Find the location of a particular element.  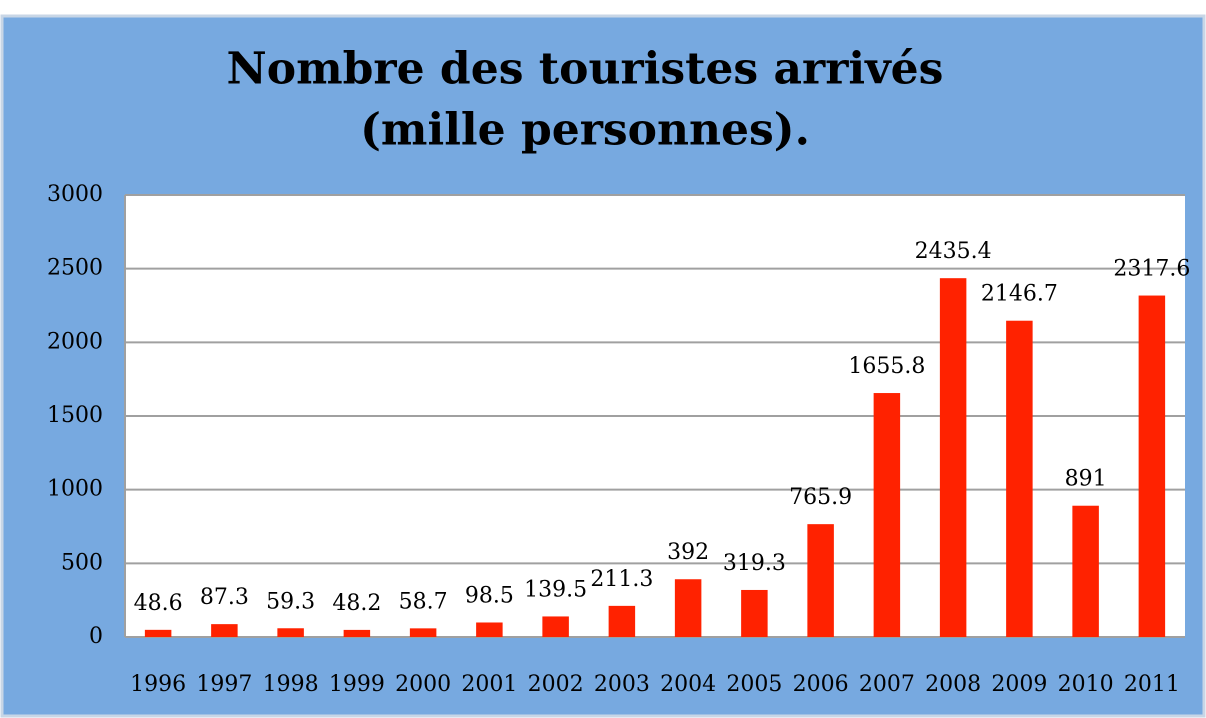

x-tick-label: 1996 is located at coordinates (158, 684).